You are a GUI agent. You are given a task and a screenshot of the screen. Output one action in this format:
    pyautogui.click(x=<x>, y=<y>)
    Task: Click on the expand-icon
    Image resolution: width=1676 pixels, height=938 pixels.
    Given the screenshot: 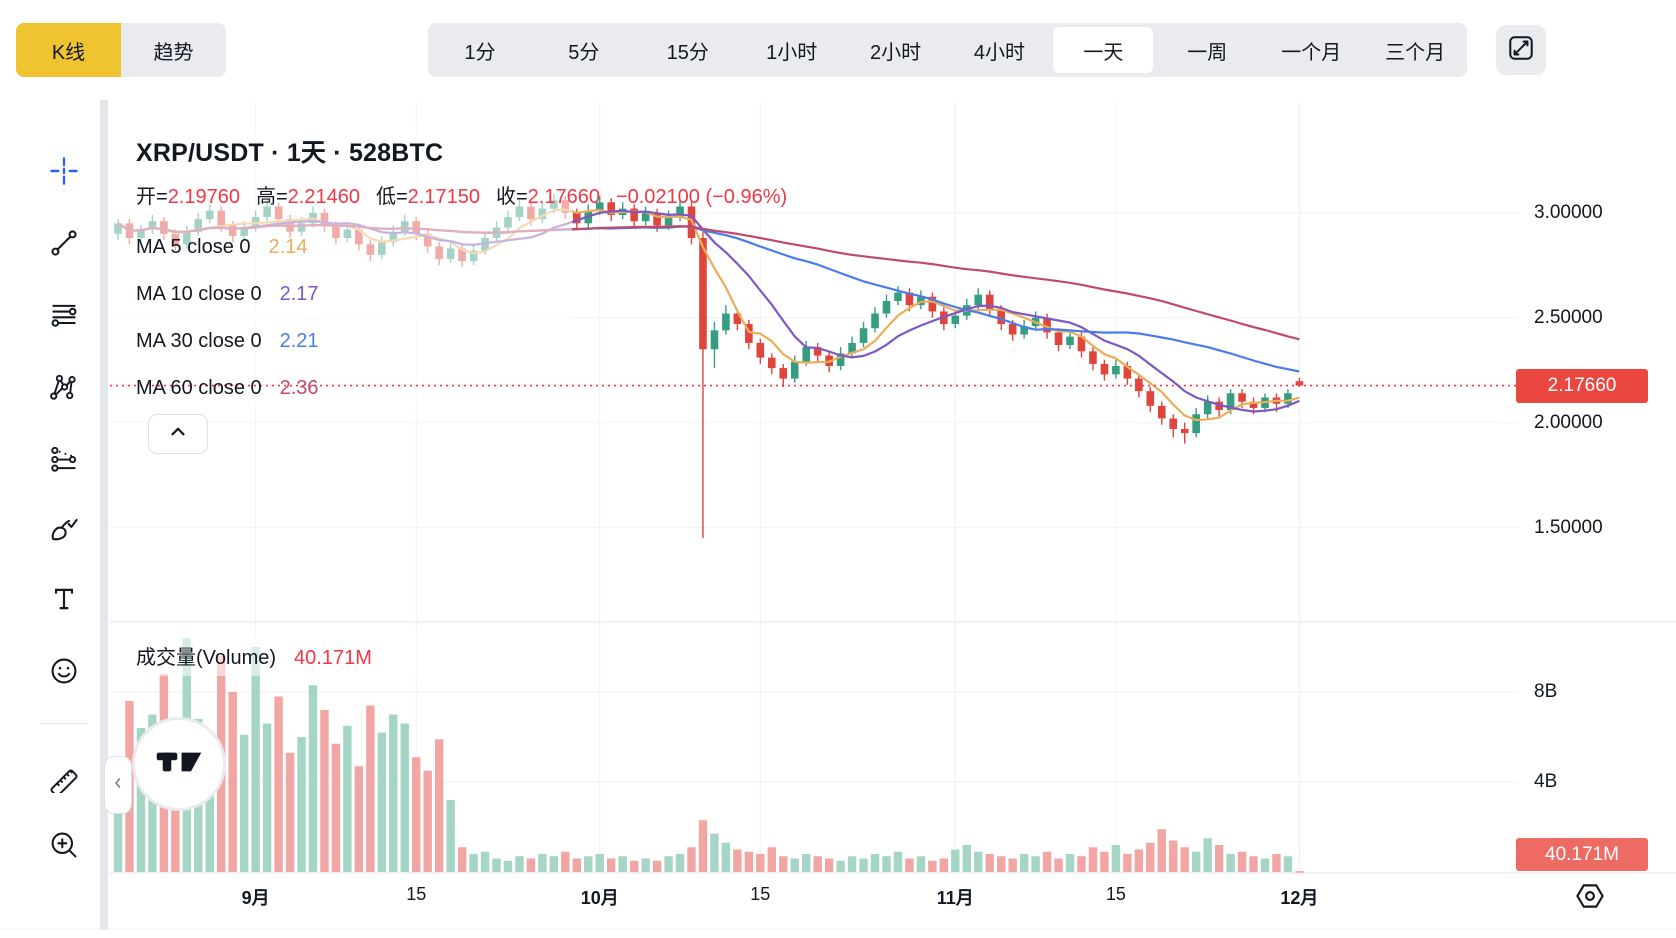 What is the action you would take?
    pyautogui.click(x=1521, y=50)
    